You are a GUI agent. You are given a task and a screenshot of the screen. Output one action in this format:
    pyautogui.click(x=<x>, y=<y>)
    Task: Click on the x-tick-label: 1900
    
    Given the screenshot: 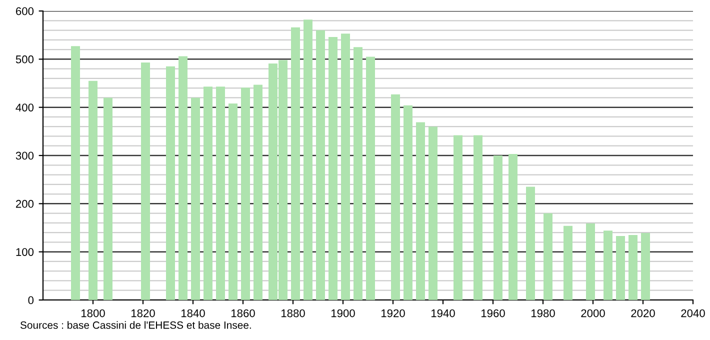 What is the action you would take?
    pyautogui.click(x=343, y=313)
    